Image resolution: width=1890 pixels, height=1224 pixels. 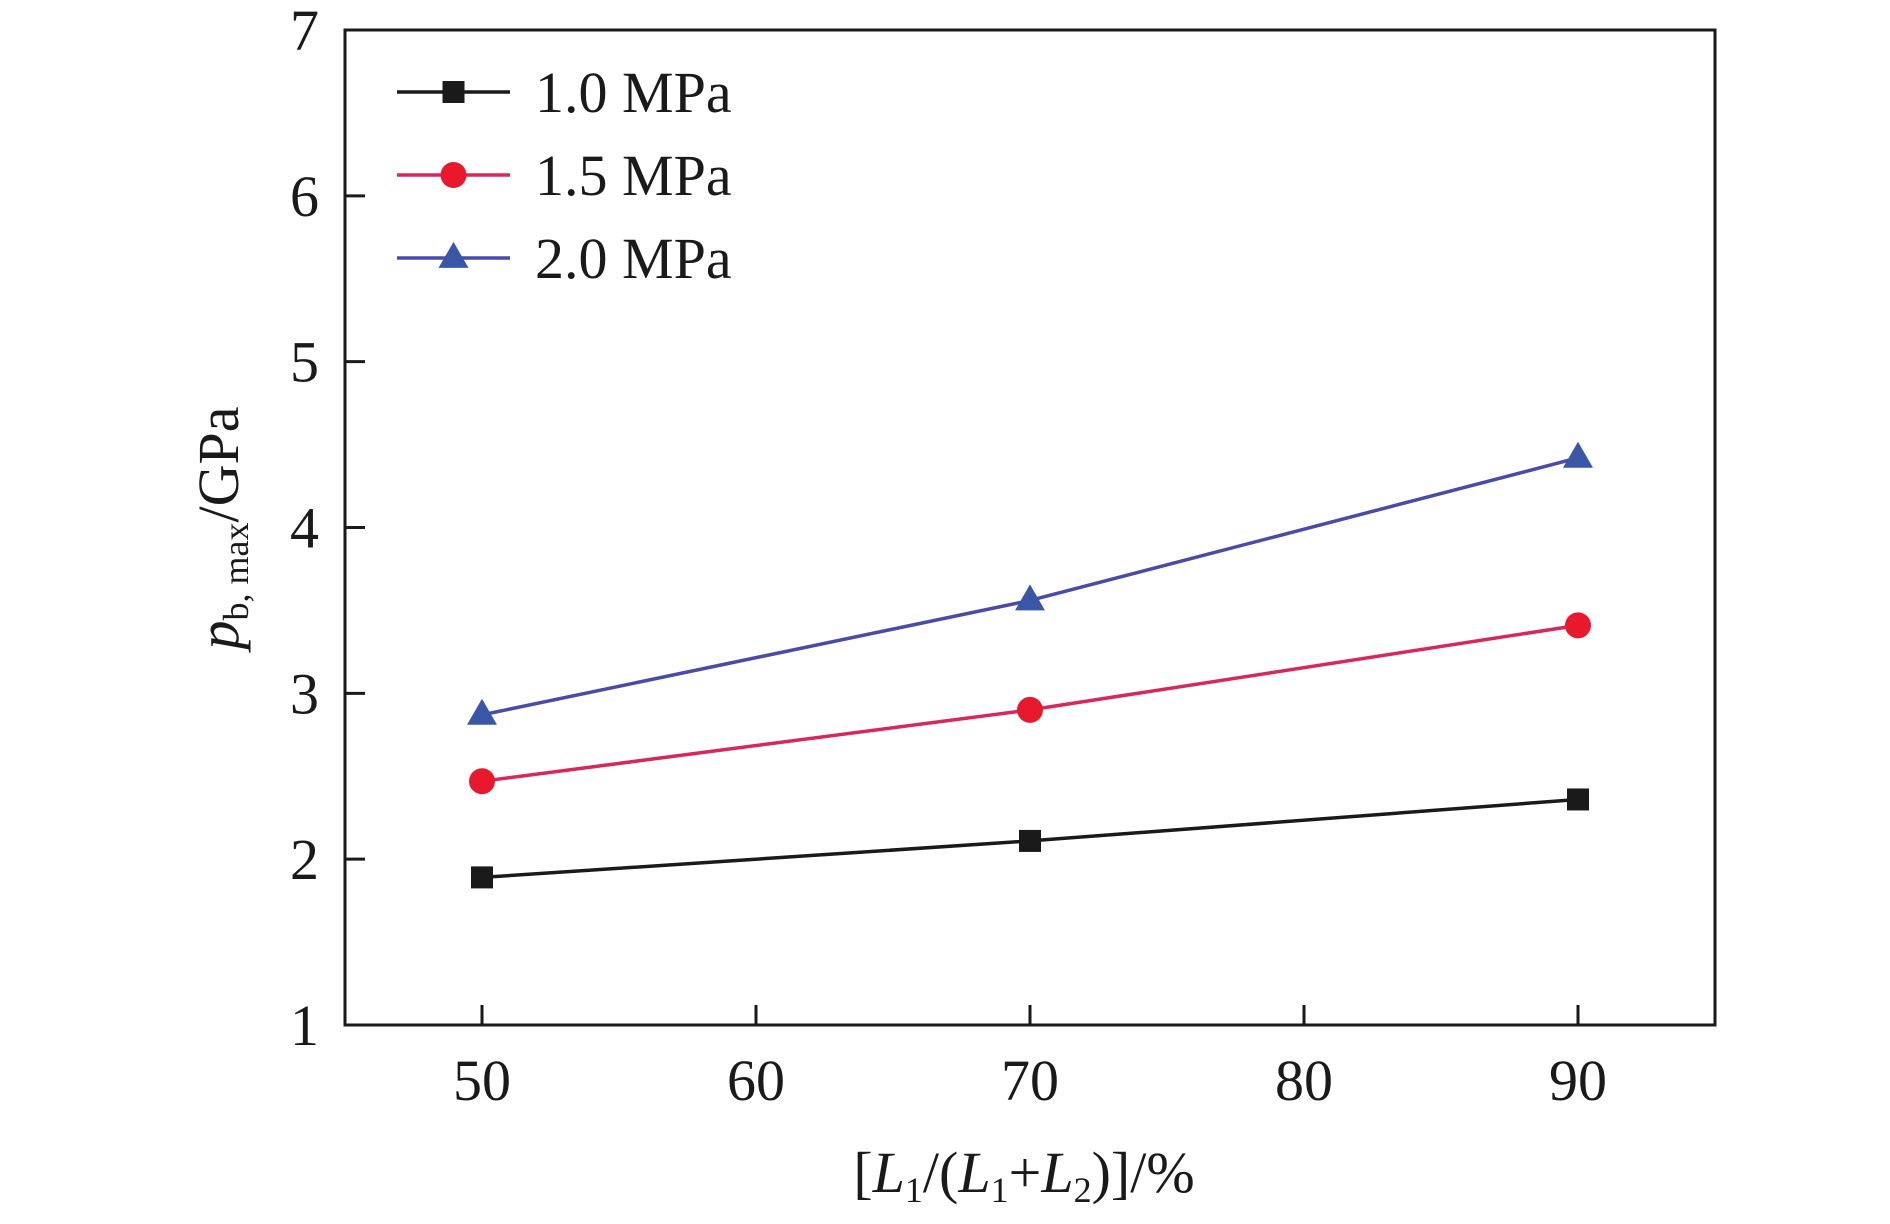 I want to click on x-axis-label: [L1/(L1+L2)]/%, so click(x=1023, y=1175).